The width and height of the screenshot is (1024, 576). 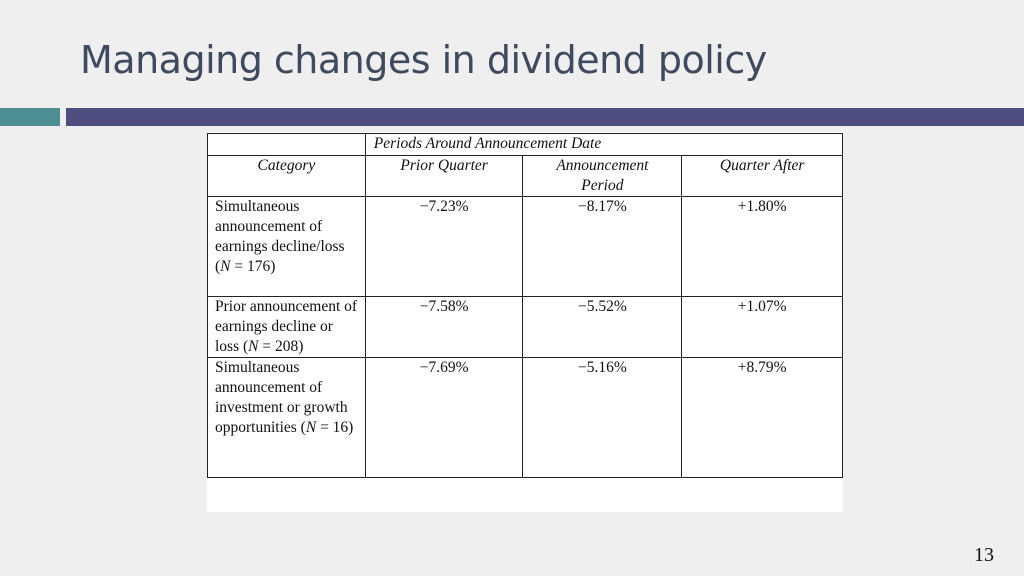 What do you see at coordinates (762, 417) in the screenshot?
I see `quarter-after-value: +8.79%` at bounding box center [762, 417].